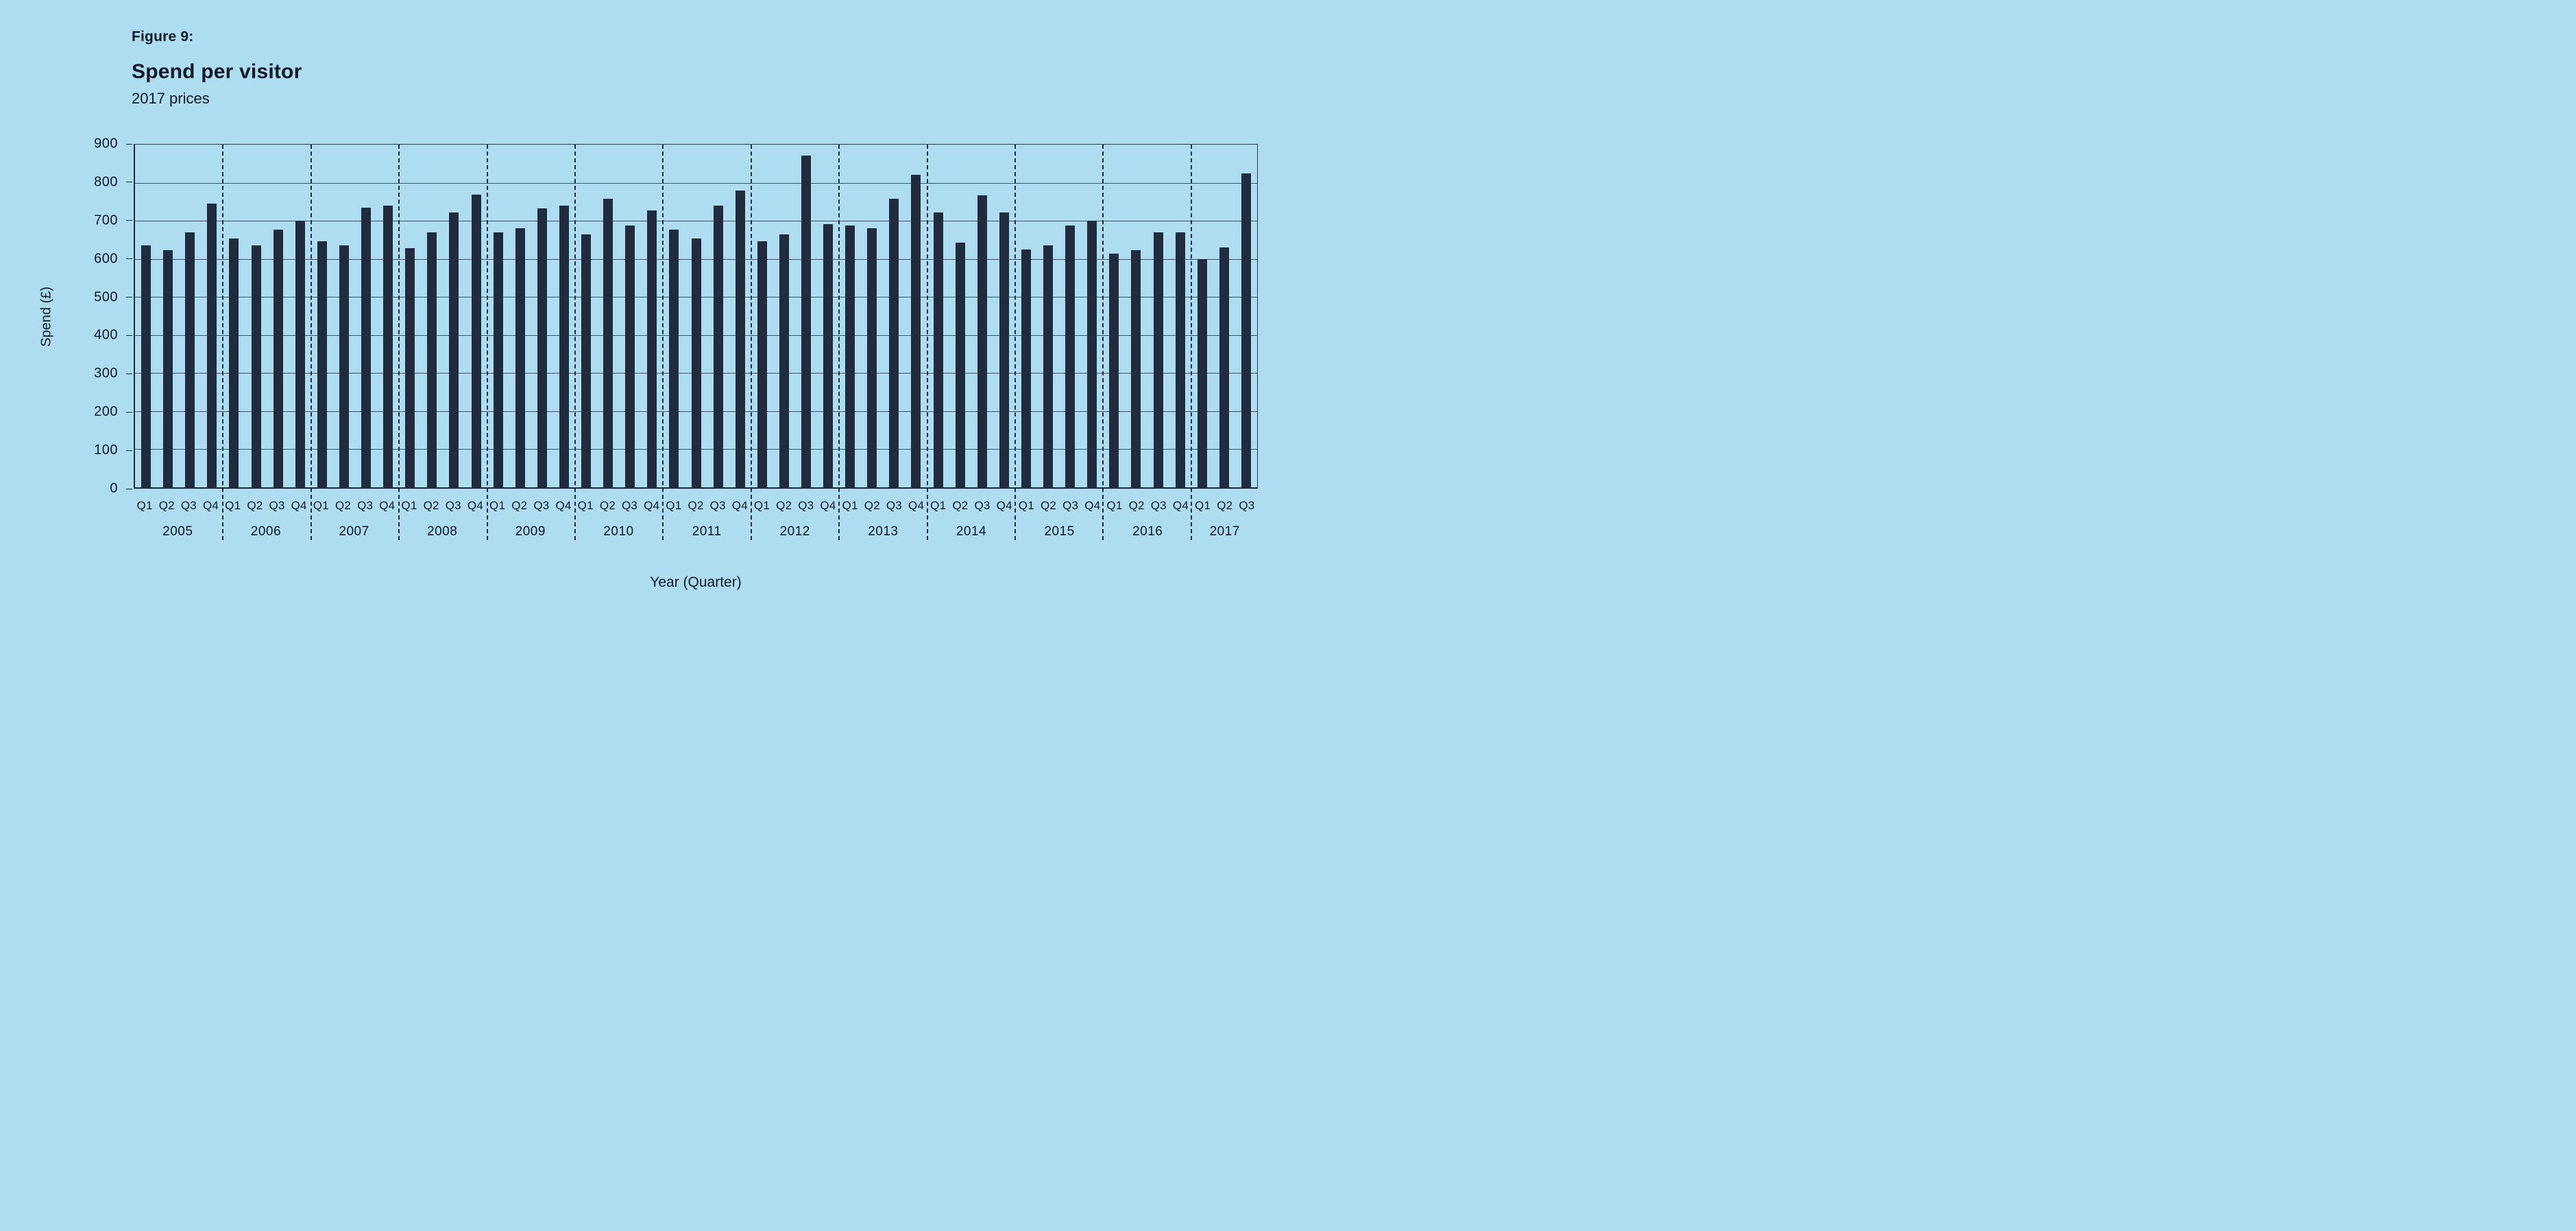 This screenshot has height=1231, width=2576. I want to click on bar-2016-q4, so click(1180, 359).